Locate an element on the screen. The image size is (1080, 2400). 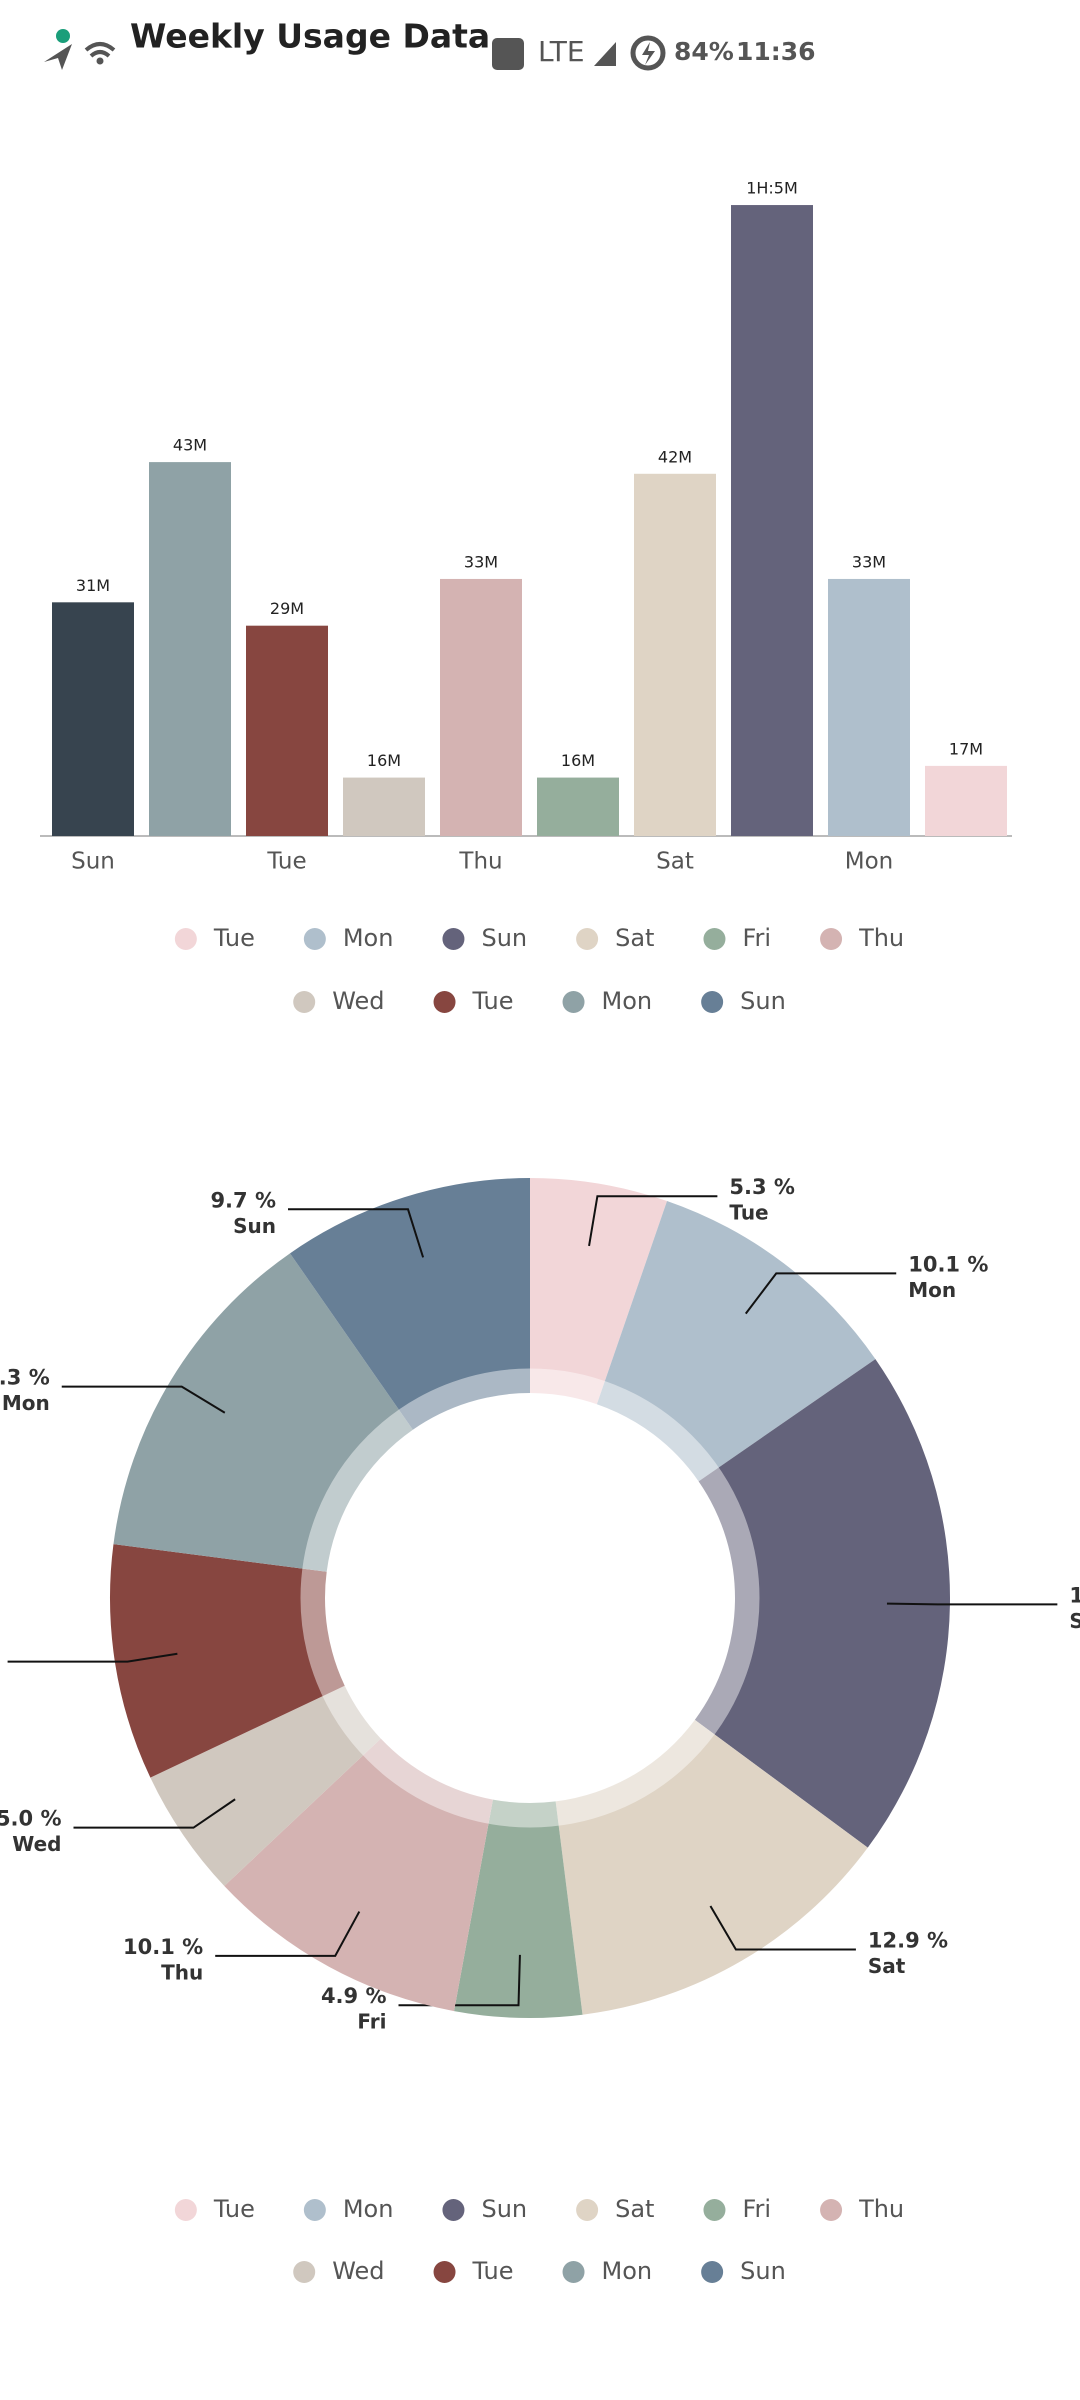
x-tick-label: Sat is located at coordinates (675, 862).